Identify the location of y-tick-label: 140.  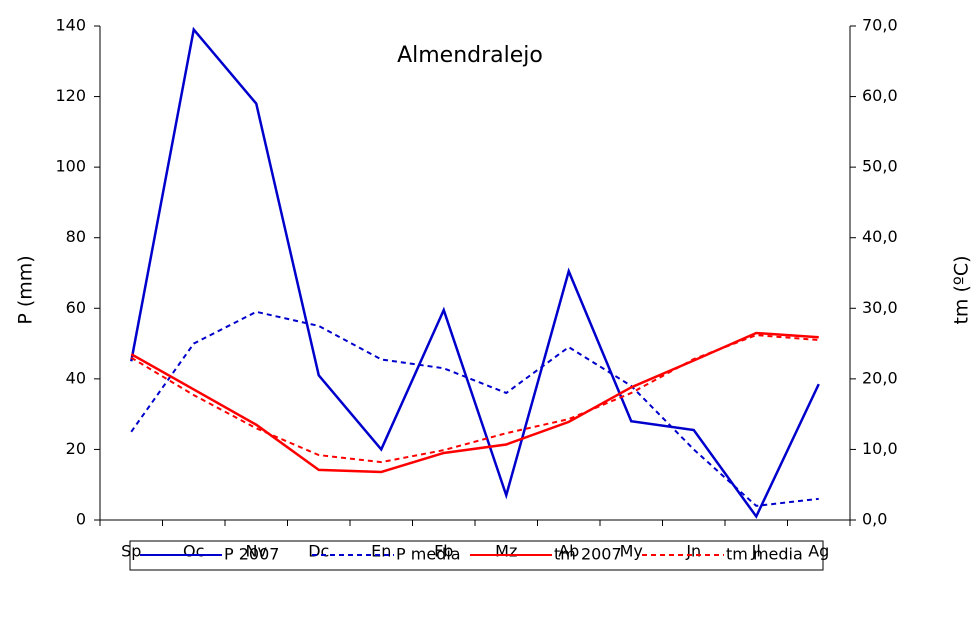
(70, 25).